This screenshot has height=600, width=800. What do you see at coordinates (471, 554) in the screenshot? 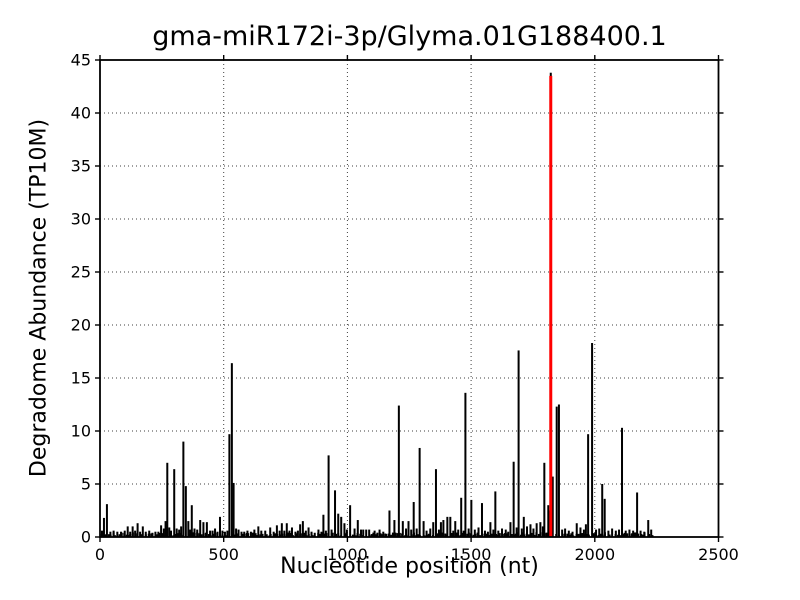
I see `x-tick-label: 1500` at bounding box center [471, 554].